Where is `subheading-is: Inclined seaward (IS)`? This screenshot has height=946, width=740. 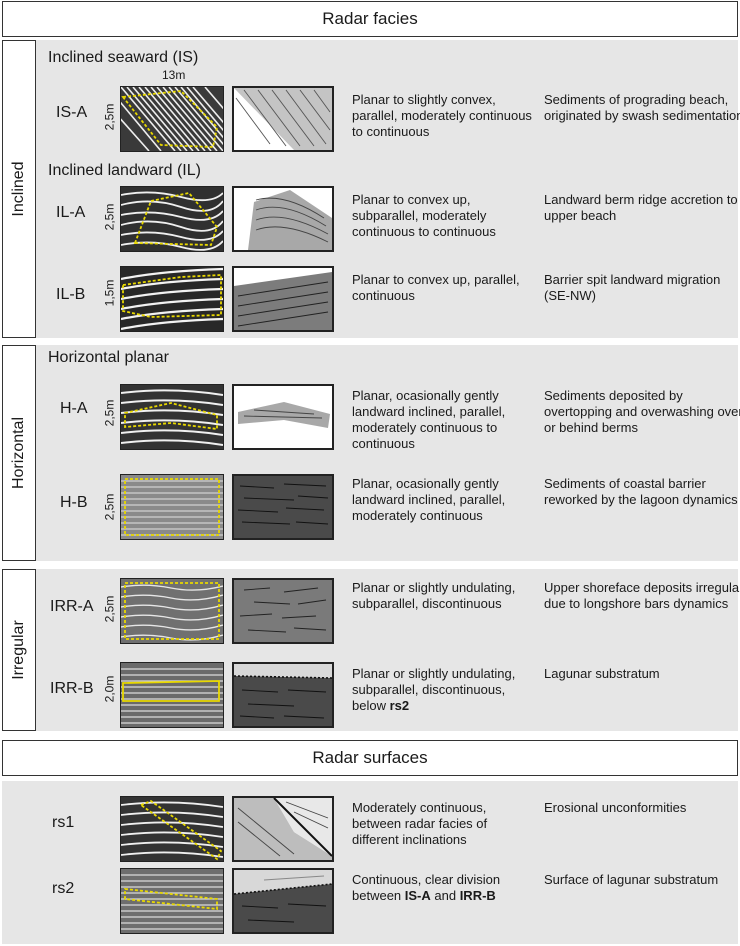 subheading-is: Inclined seaward (IS) is located at coordinates (123, 57).